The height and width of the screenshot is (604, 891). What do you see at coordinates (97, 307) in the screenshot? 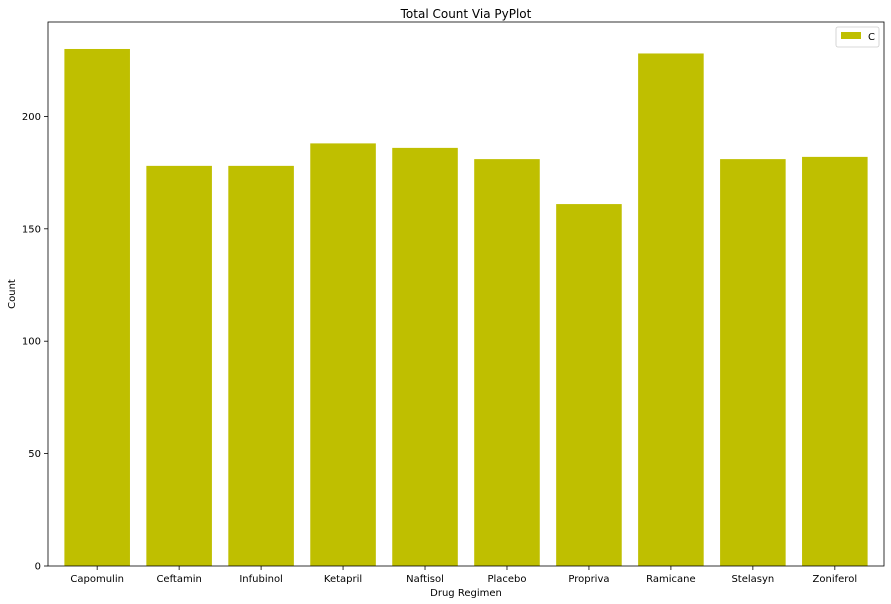
I see `bar-capomulin` at bounding box center [97, 307].